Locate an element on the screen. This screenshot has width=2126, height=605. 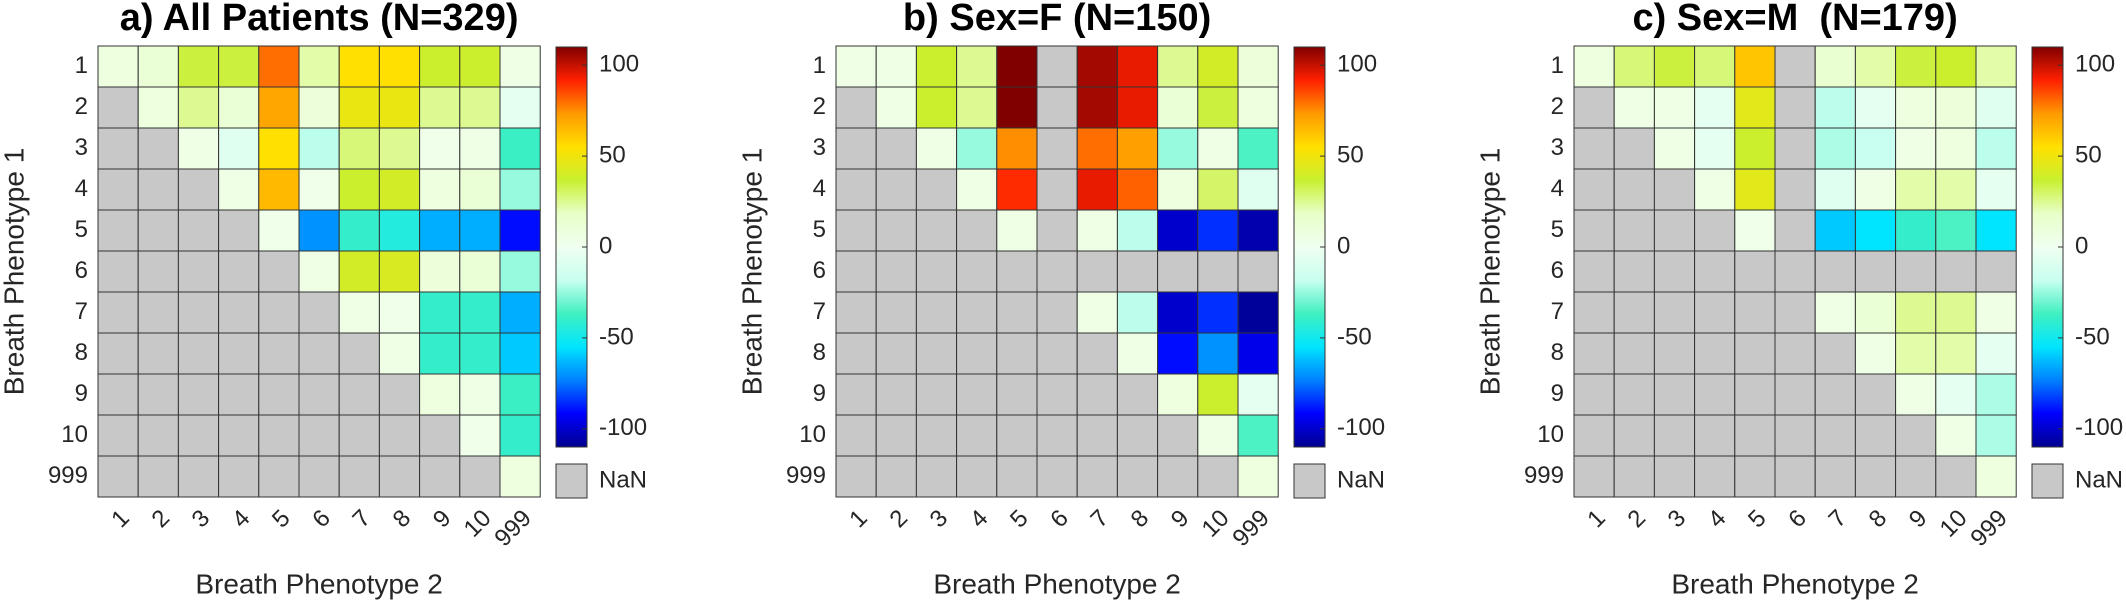
colorbar-tick-label: 50 is located at coordinates (612, 154).